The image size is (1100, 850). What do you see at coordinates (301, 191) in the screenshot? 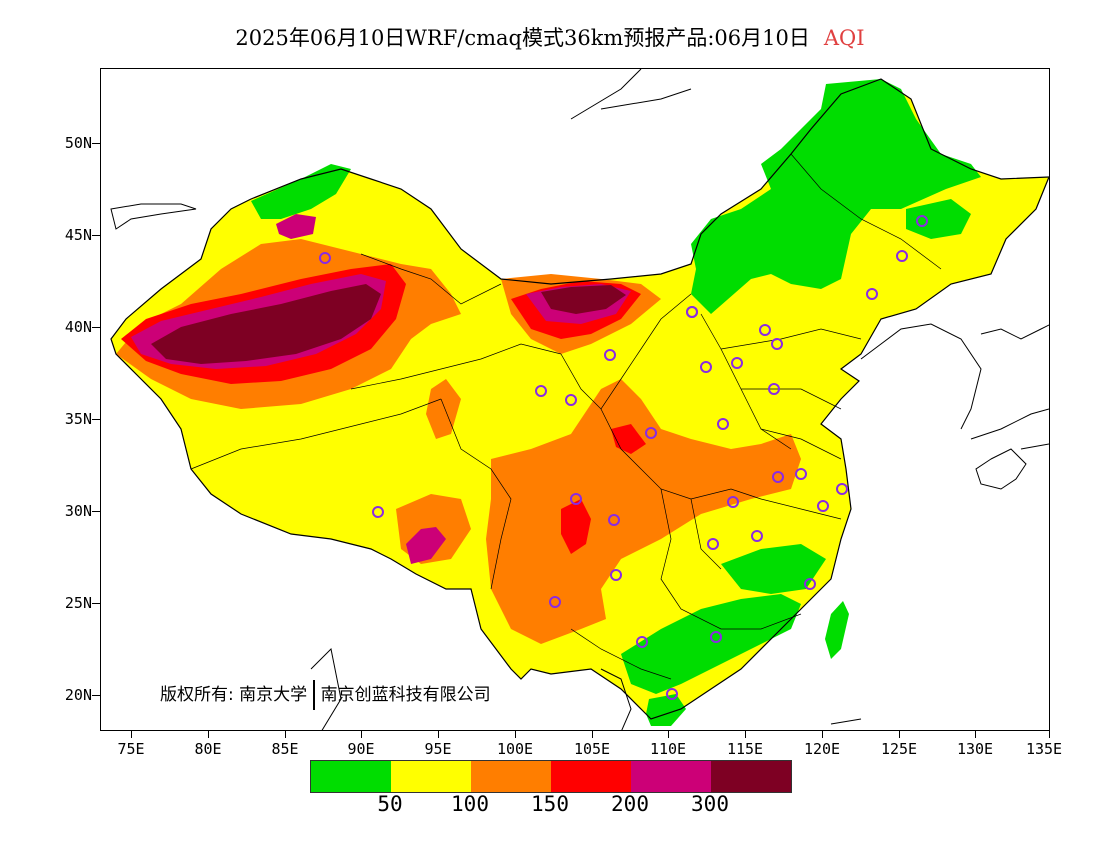
I see `aqi-zone-good-altai` at bounding box center [301, 191].